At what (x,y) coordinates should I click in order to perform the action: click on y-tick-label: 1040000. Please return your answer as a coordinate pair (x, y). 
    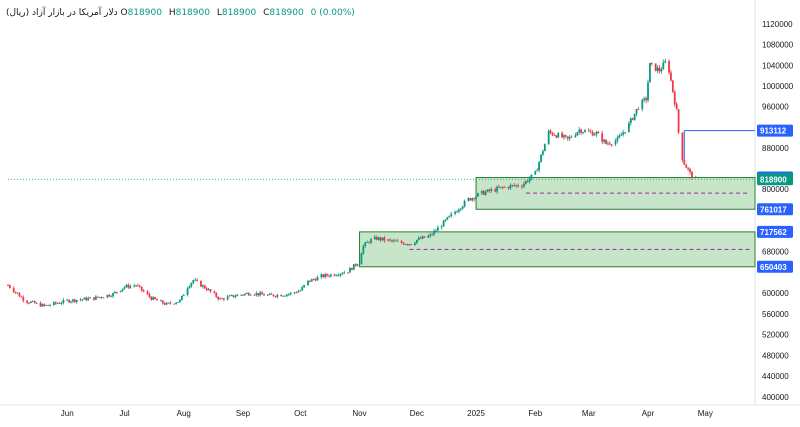
    Looking at the image, I should click on (778, 65).